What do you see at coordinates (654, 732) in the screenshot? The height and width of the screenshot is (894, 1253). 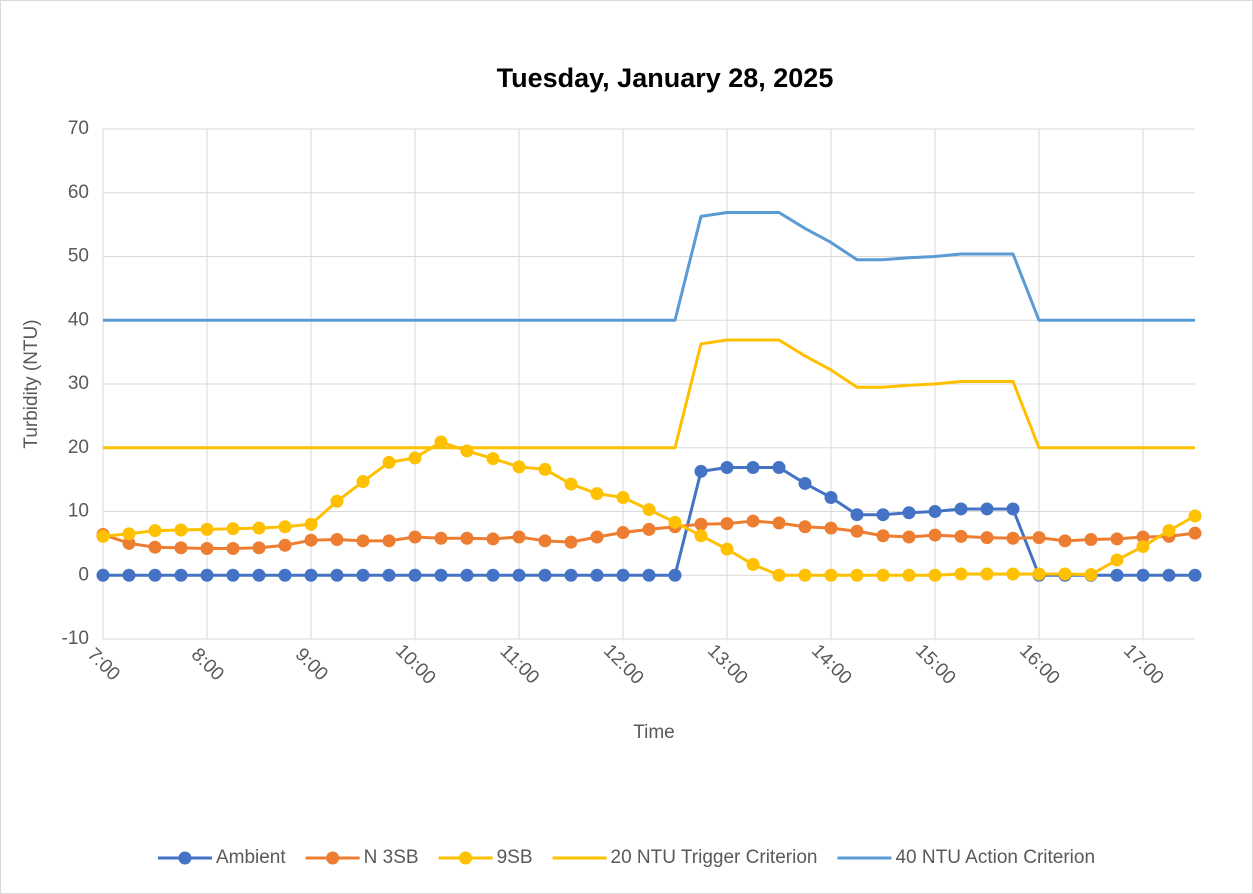 I see `x-axis-label: Time` at bounding box center [654, 732].